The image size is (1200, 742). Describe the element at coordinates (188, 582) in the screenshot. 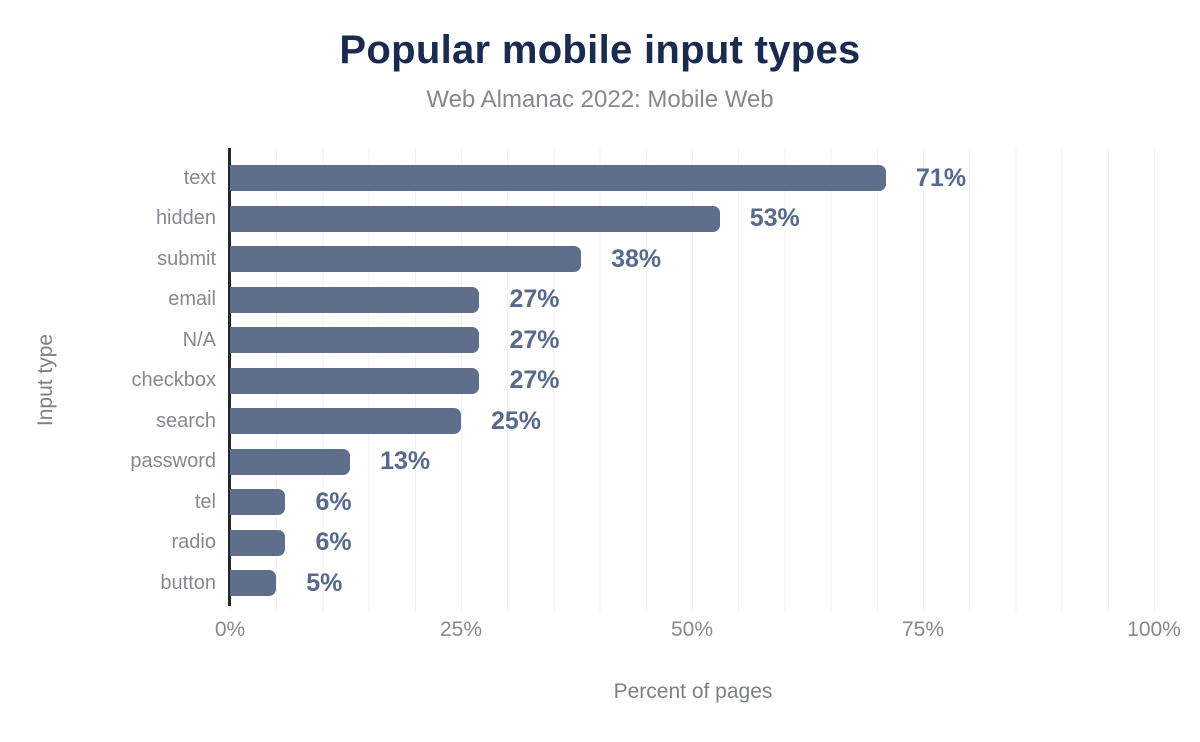

I see `category-label: button` at that location.